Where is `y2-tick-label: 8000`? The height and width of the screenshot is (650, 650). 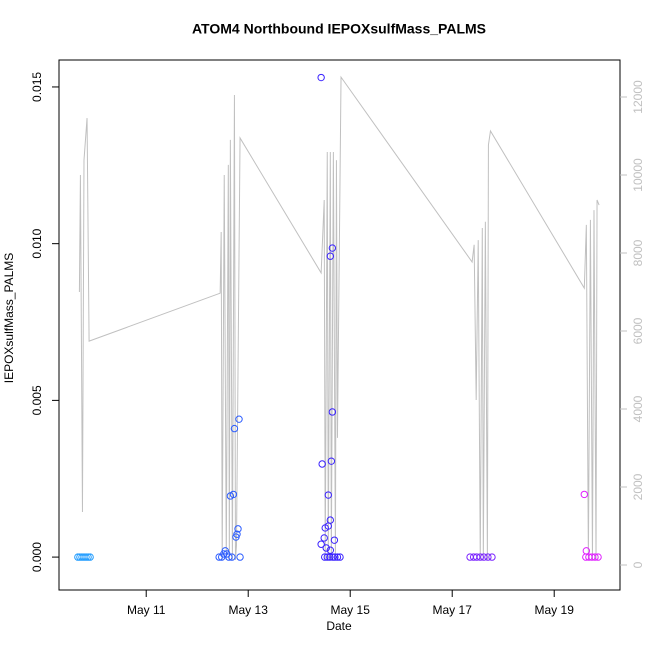 y2-tick-label: 8000 is located at coordinates (638, 252).